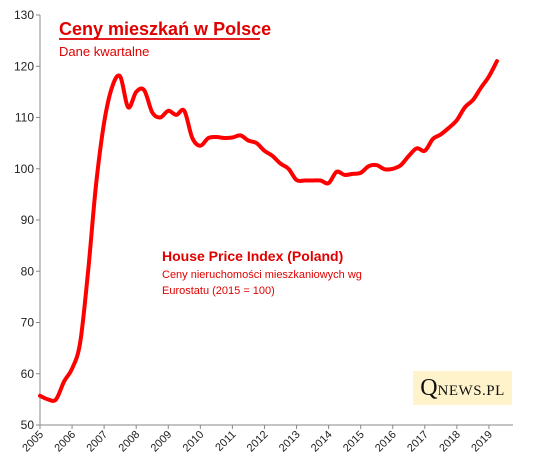  Describe the element at coordinates (130, 442) in the screenshot. I see `x-tick-label: 2008` at that location.